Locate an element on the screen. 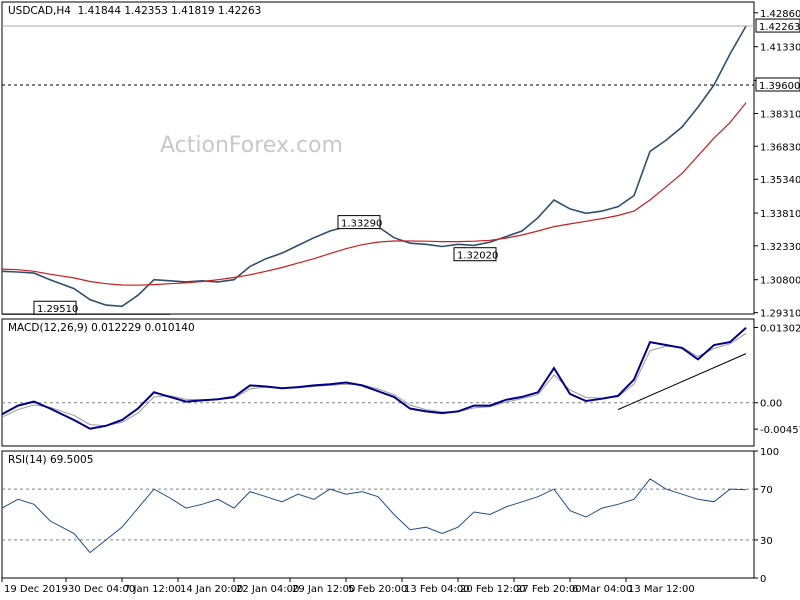  price-tick-label: 1.33810 is located at coordinates (780, 214).